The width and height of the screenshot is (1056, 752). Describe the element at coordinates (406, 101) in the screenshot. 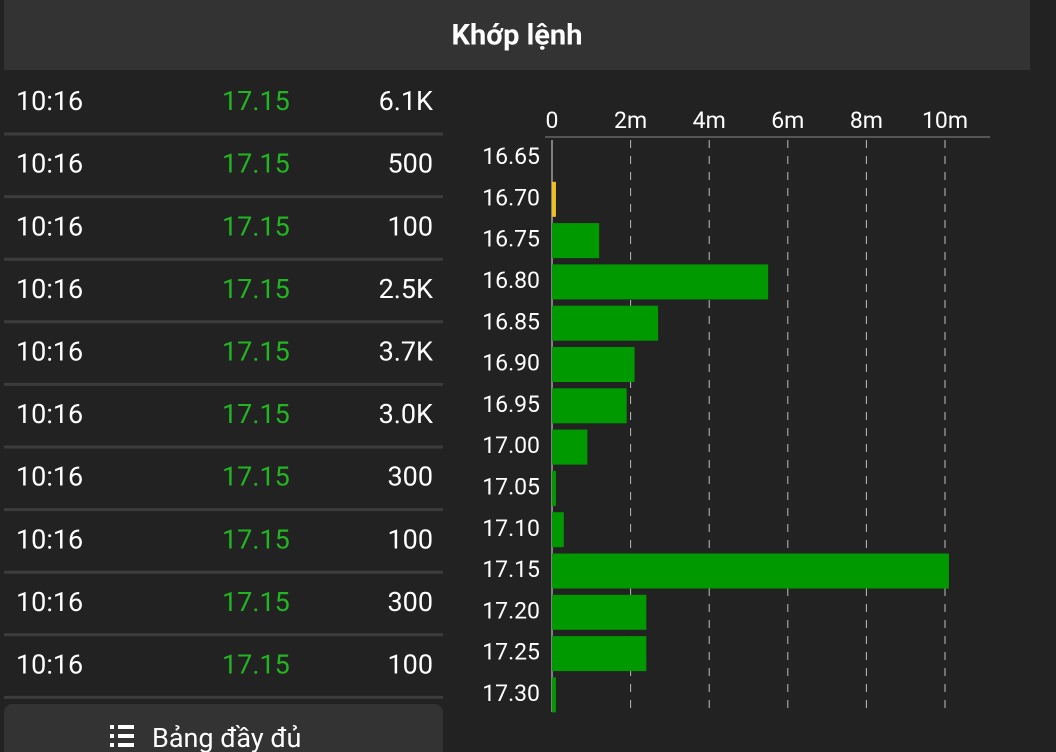

I see `volume: 6.1K` at that location.